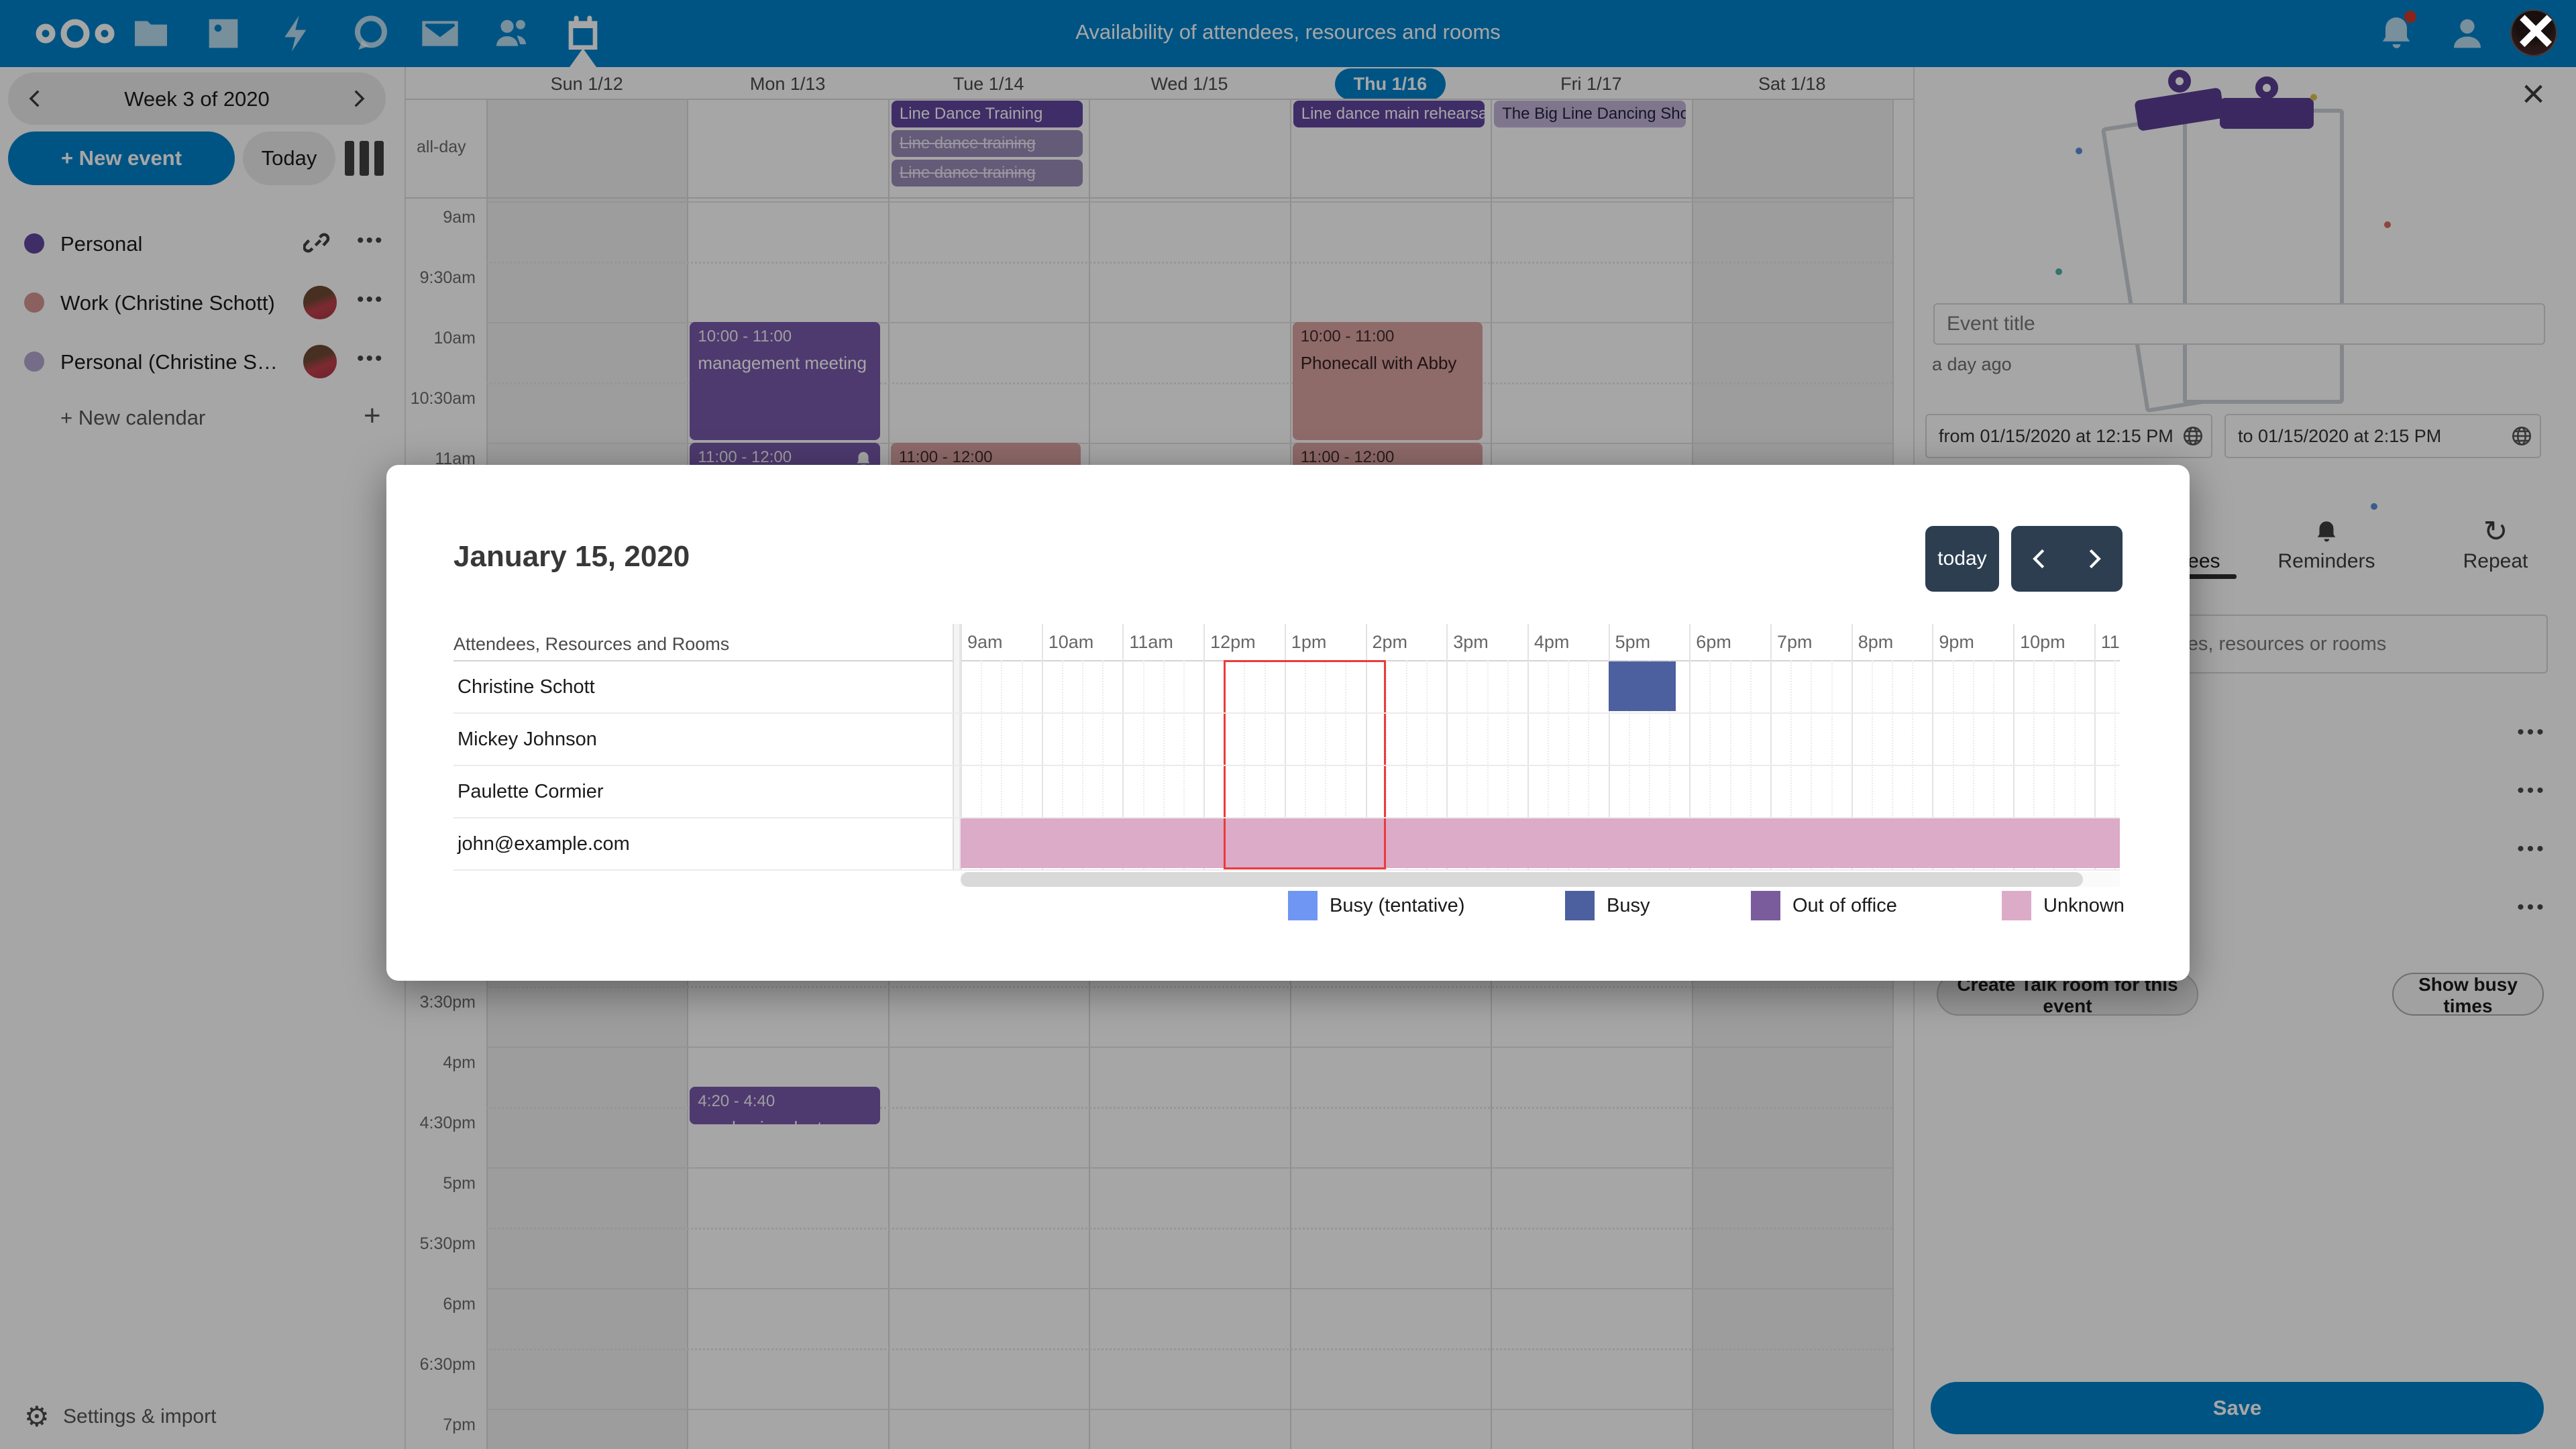 This screenshot has height=1449, width=2576. I want to click on activity-icon, so click(297, 33).